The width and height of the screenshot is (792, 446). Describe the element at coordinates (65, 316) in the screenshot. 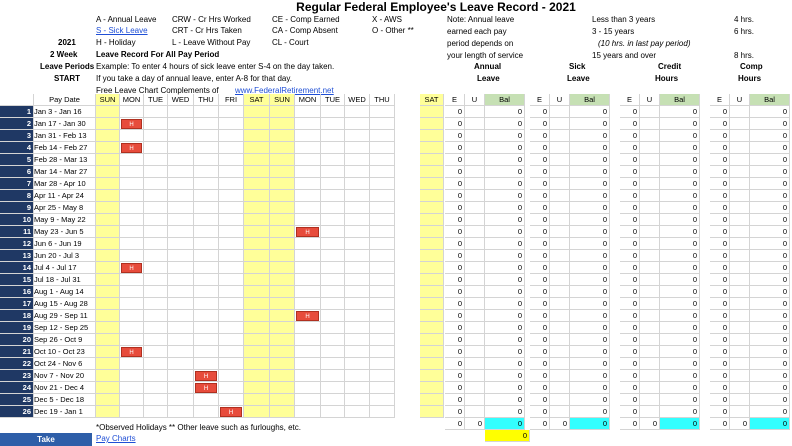

I see `pay-date-cell: Aug 29 - Sep 11` at that location.